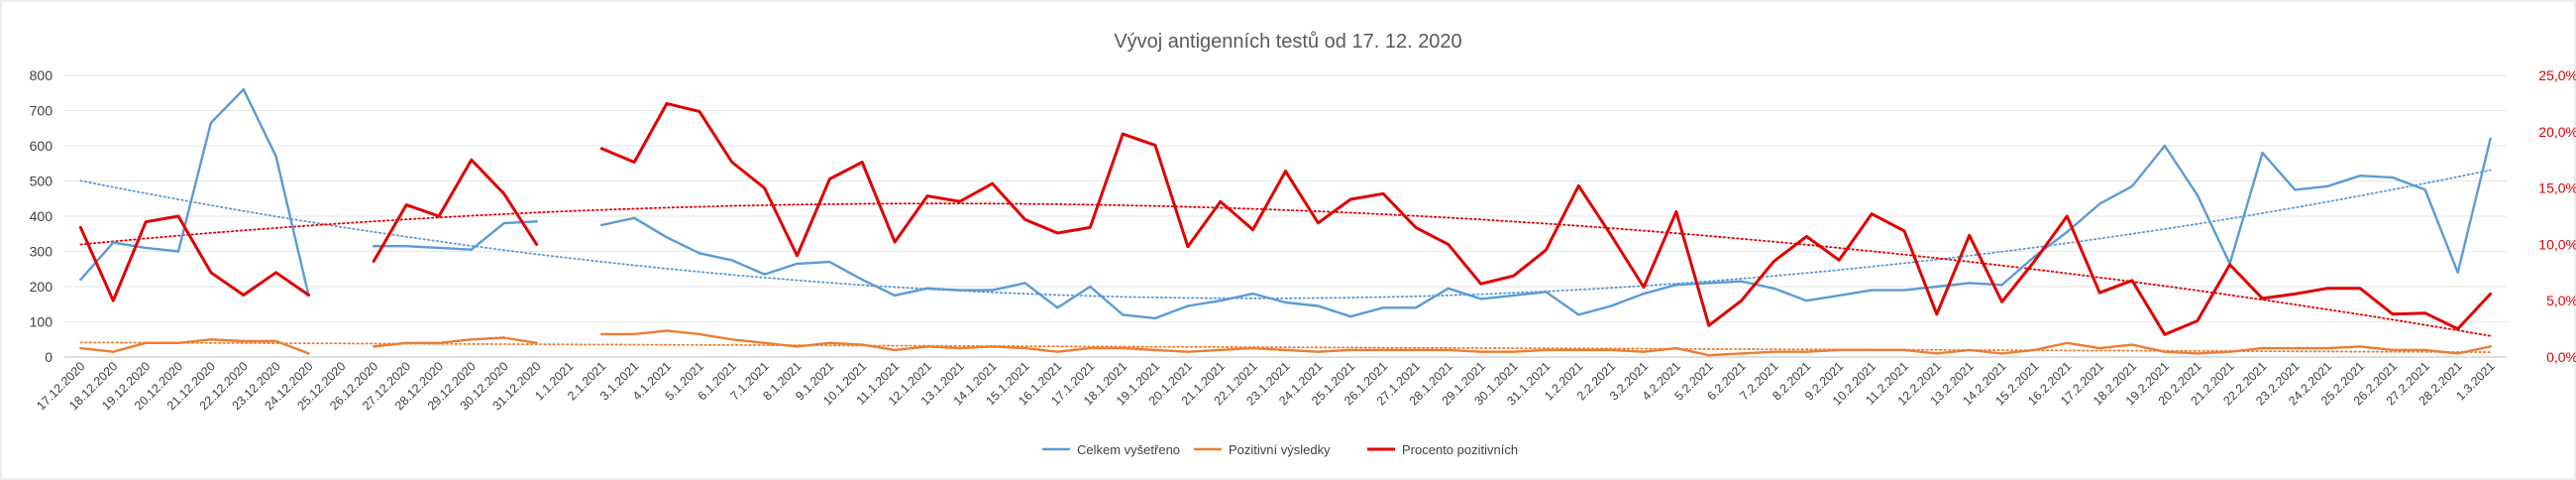 This screenshot has width=2576, height=480. I want to click on y-axis-left-tick-label: 800, so click(42, 75).